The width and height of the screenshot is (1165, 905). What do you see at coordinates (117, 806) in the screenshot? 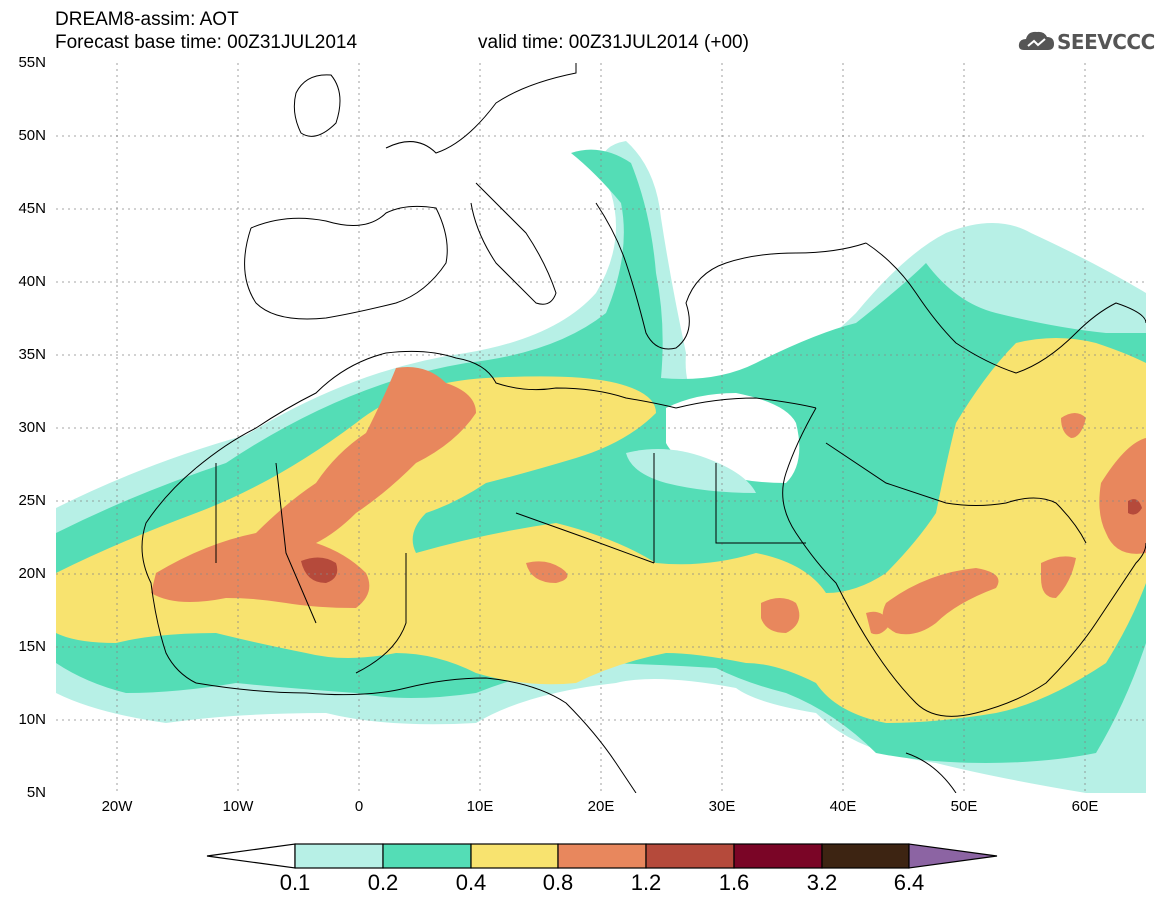
I see `lon-label: 20W` at bounding box center [117, 806].